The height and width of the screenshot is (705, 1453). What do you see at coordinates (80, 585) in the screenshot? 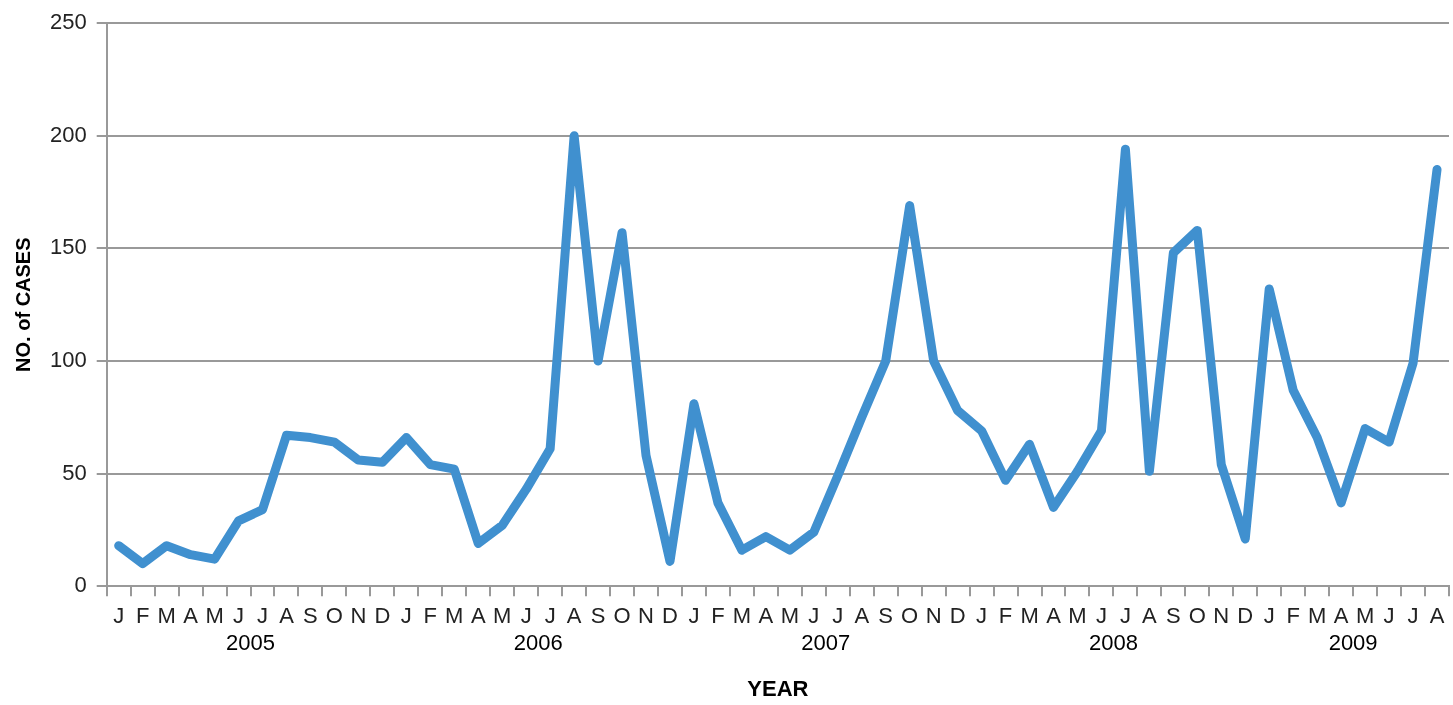
I see `y-tick-label: 0` at bounding box center [80, 585].